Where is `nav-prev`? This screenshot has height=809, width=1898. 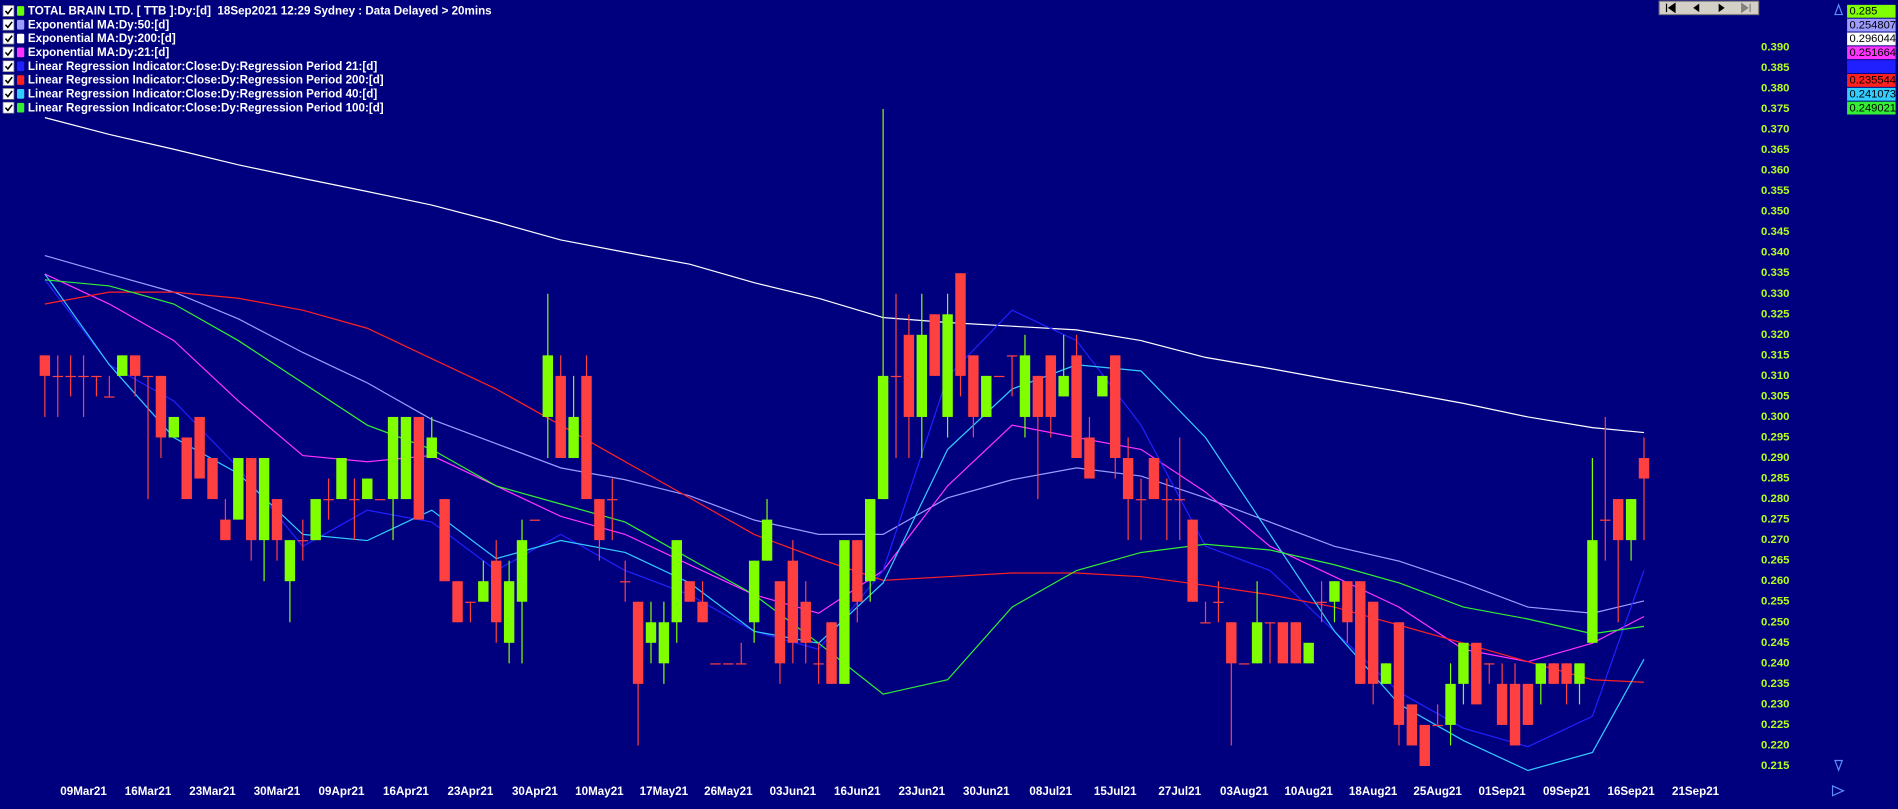 nav-prev is located at coordinates (1696, 8).